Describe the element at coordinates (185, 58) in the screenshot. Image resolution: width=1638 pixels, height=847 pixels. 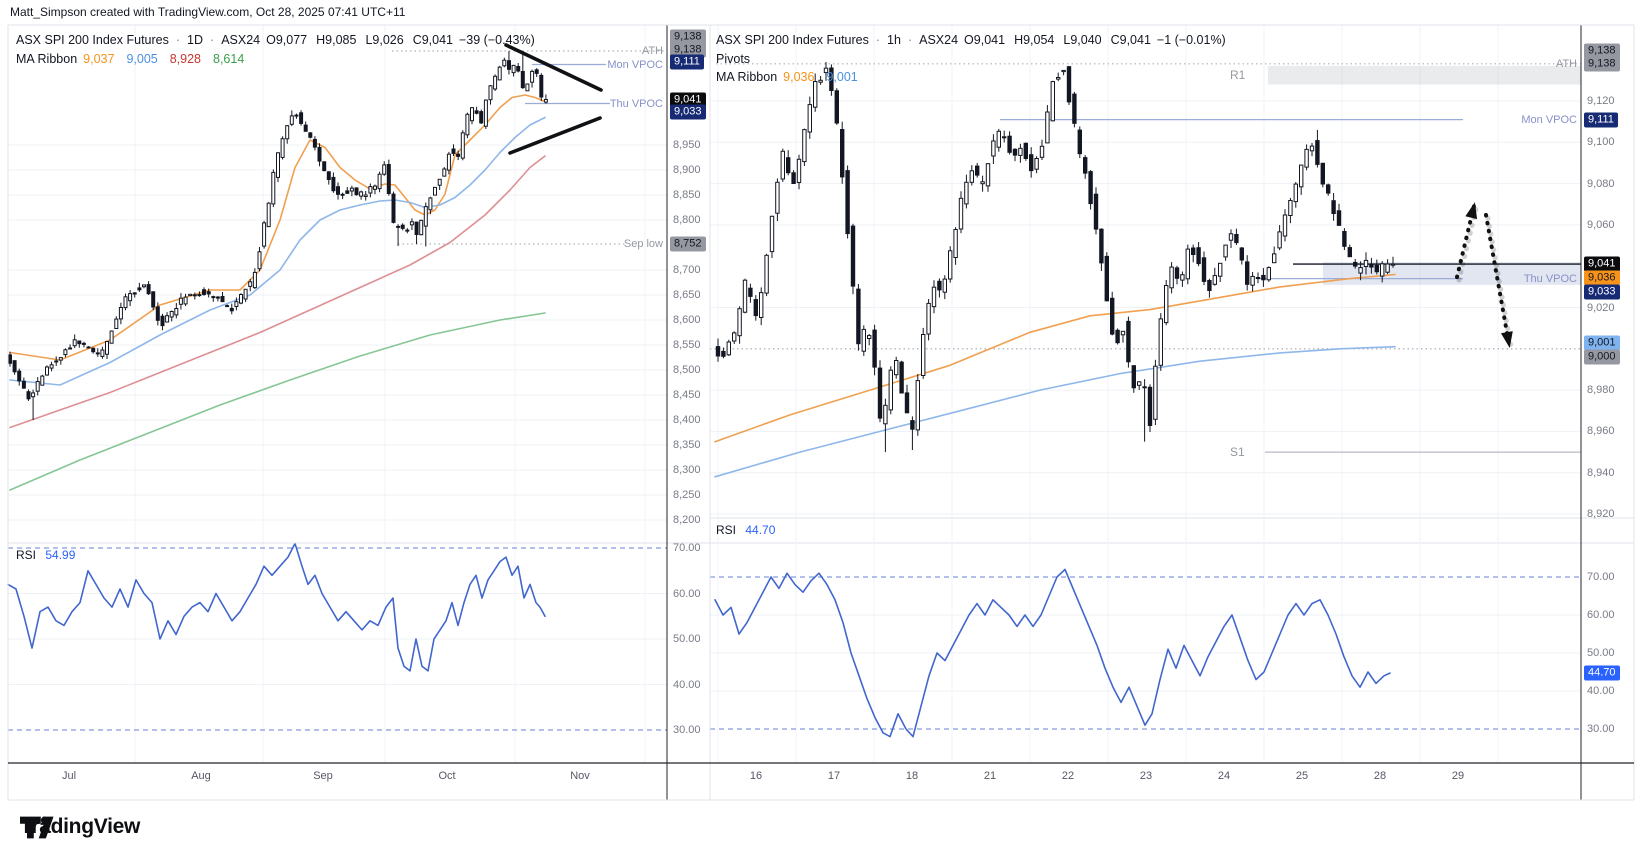
I see `ma-value: 8,928` at that location.